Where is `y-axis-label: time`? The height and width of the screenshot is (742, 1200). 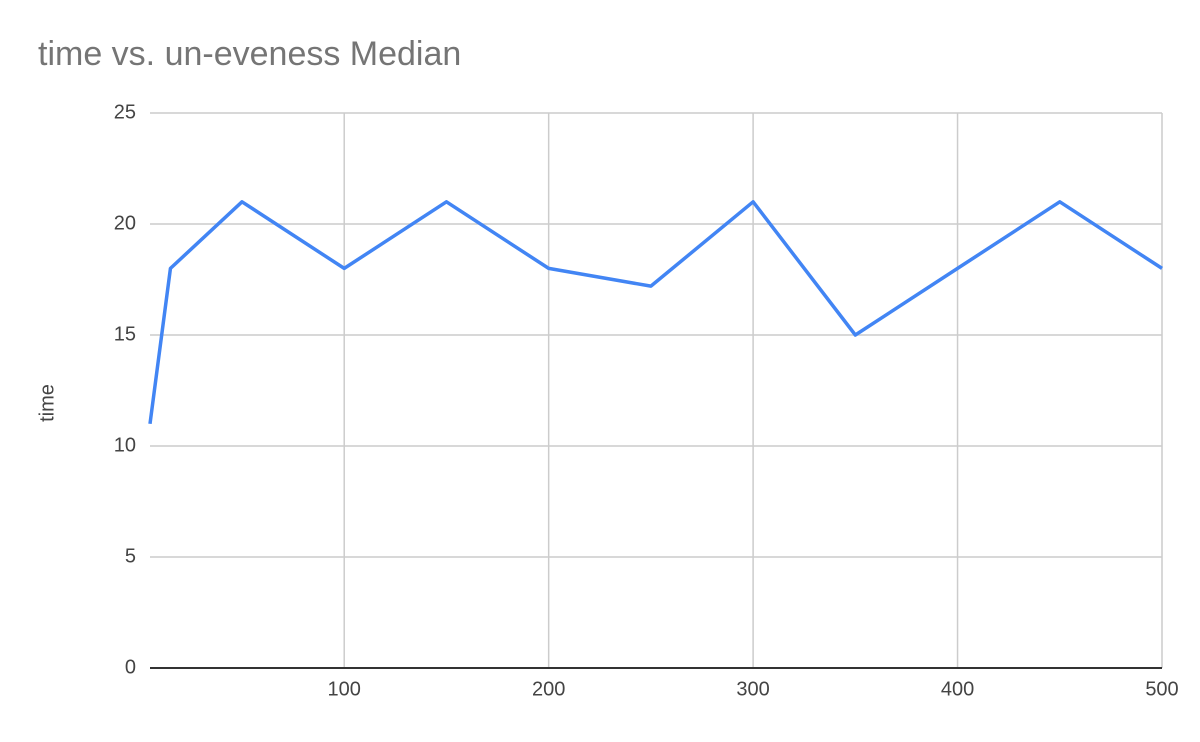 y-axis-label: time is located at coordinates (47, 403).